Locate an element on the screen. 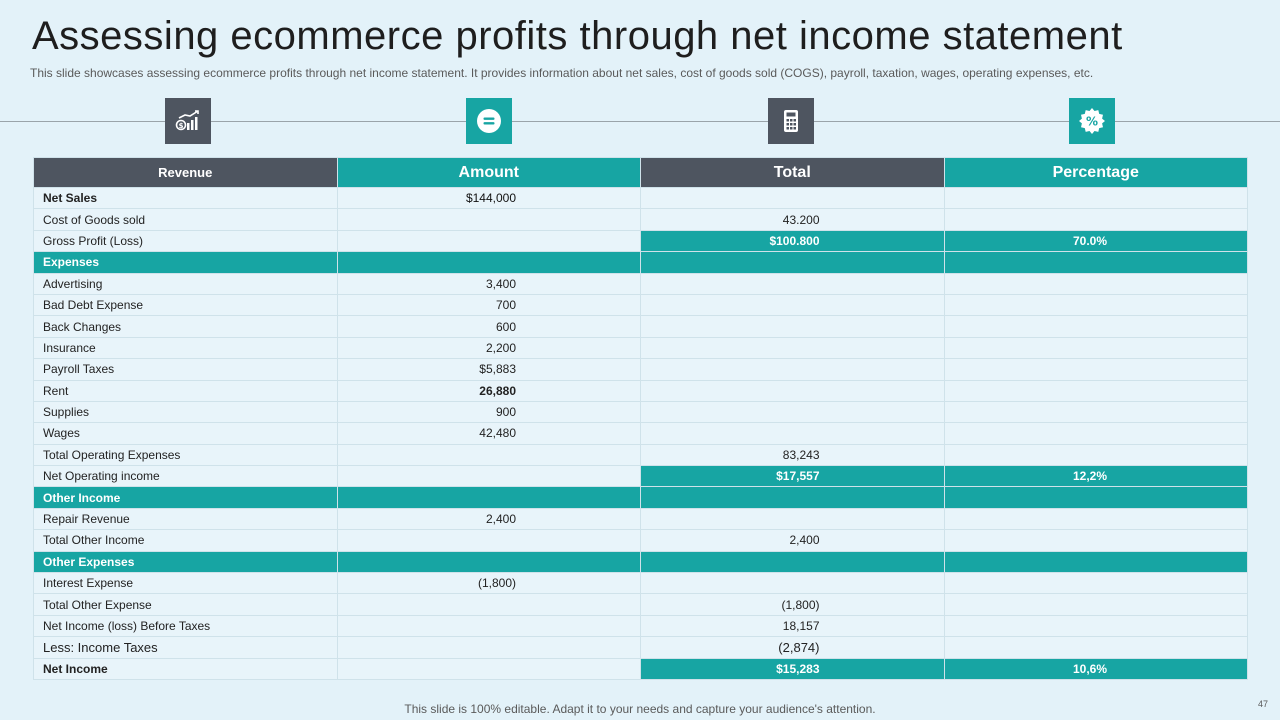 This screenshot has width=1280, height=720. cell-amount: 26,880 is located at coordinates (488, 390).